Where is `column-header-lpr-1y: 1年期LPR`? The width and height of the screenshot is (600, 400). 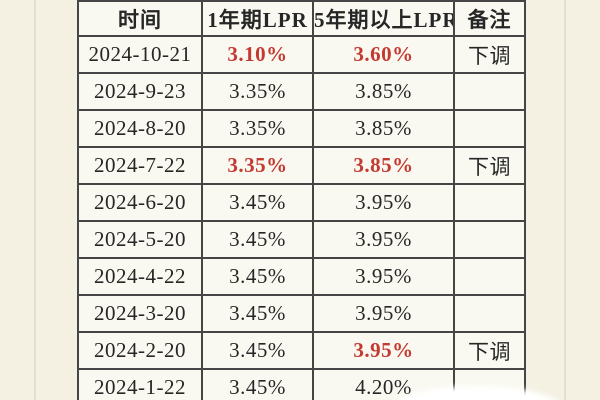
column-header-lpr-1y: 1年期LPR is located at coordinates (257, 18).